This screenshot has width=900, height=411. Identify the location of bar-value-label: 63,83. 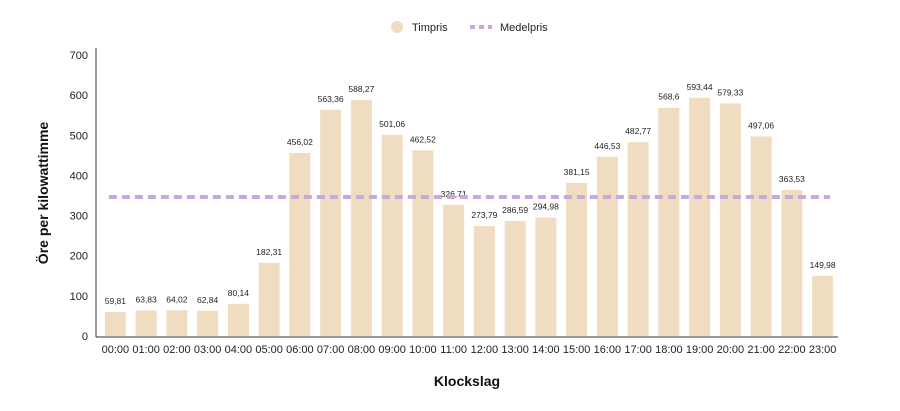
(146, 299).